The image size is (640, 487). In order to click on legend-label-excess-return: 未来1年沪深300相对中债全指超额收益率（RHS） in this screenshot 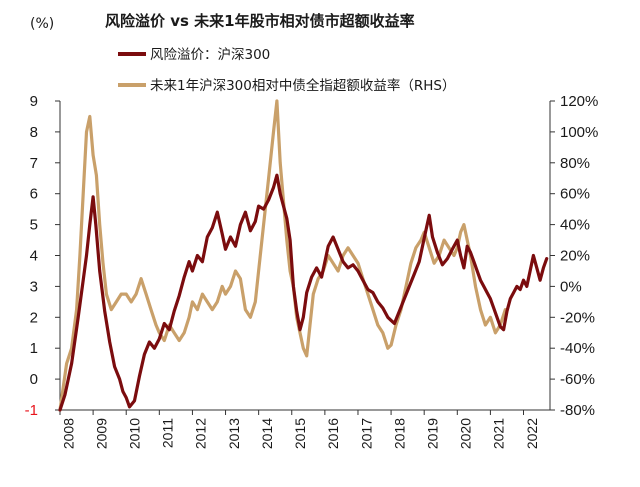, I will do `click(302, 85)`.